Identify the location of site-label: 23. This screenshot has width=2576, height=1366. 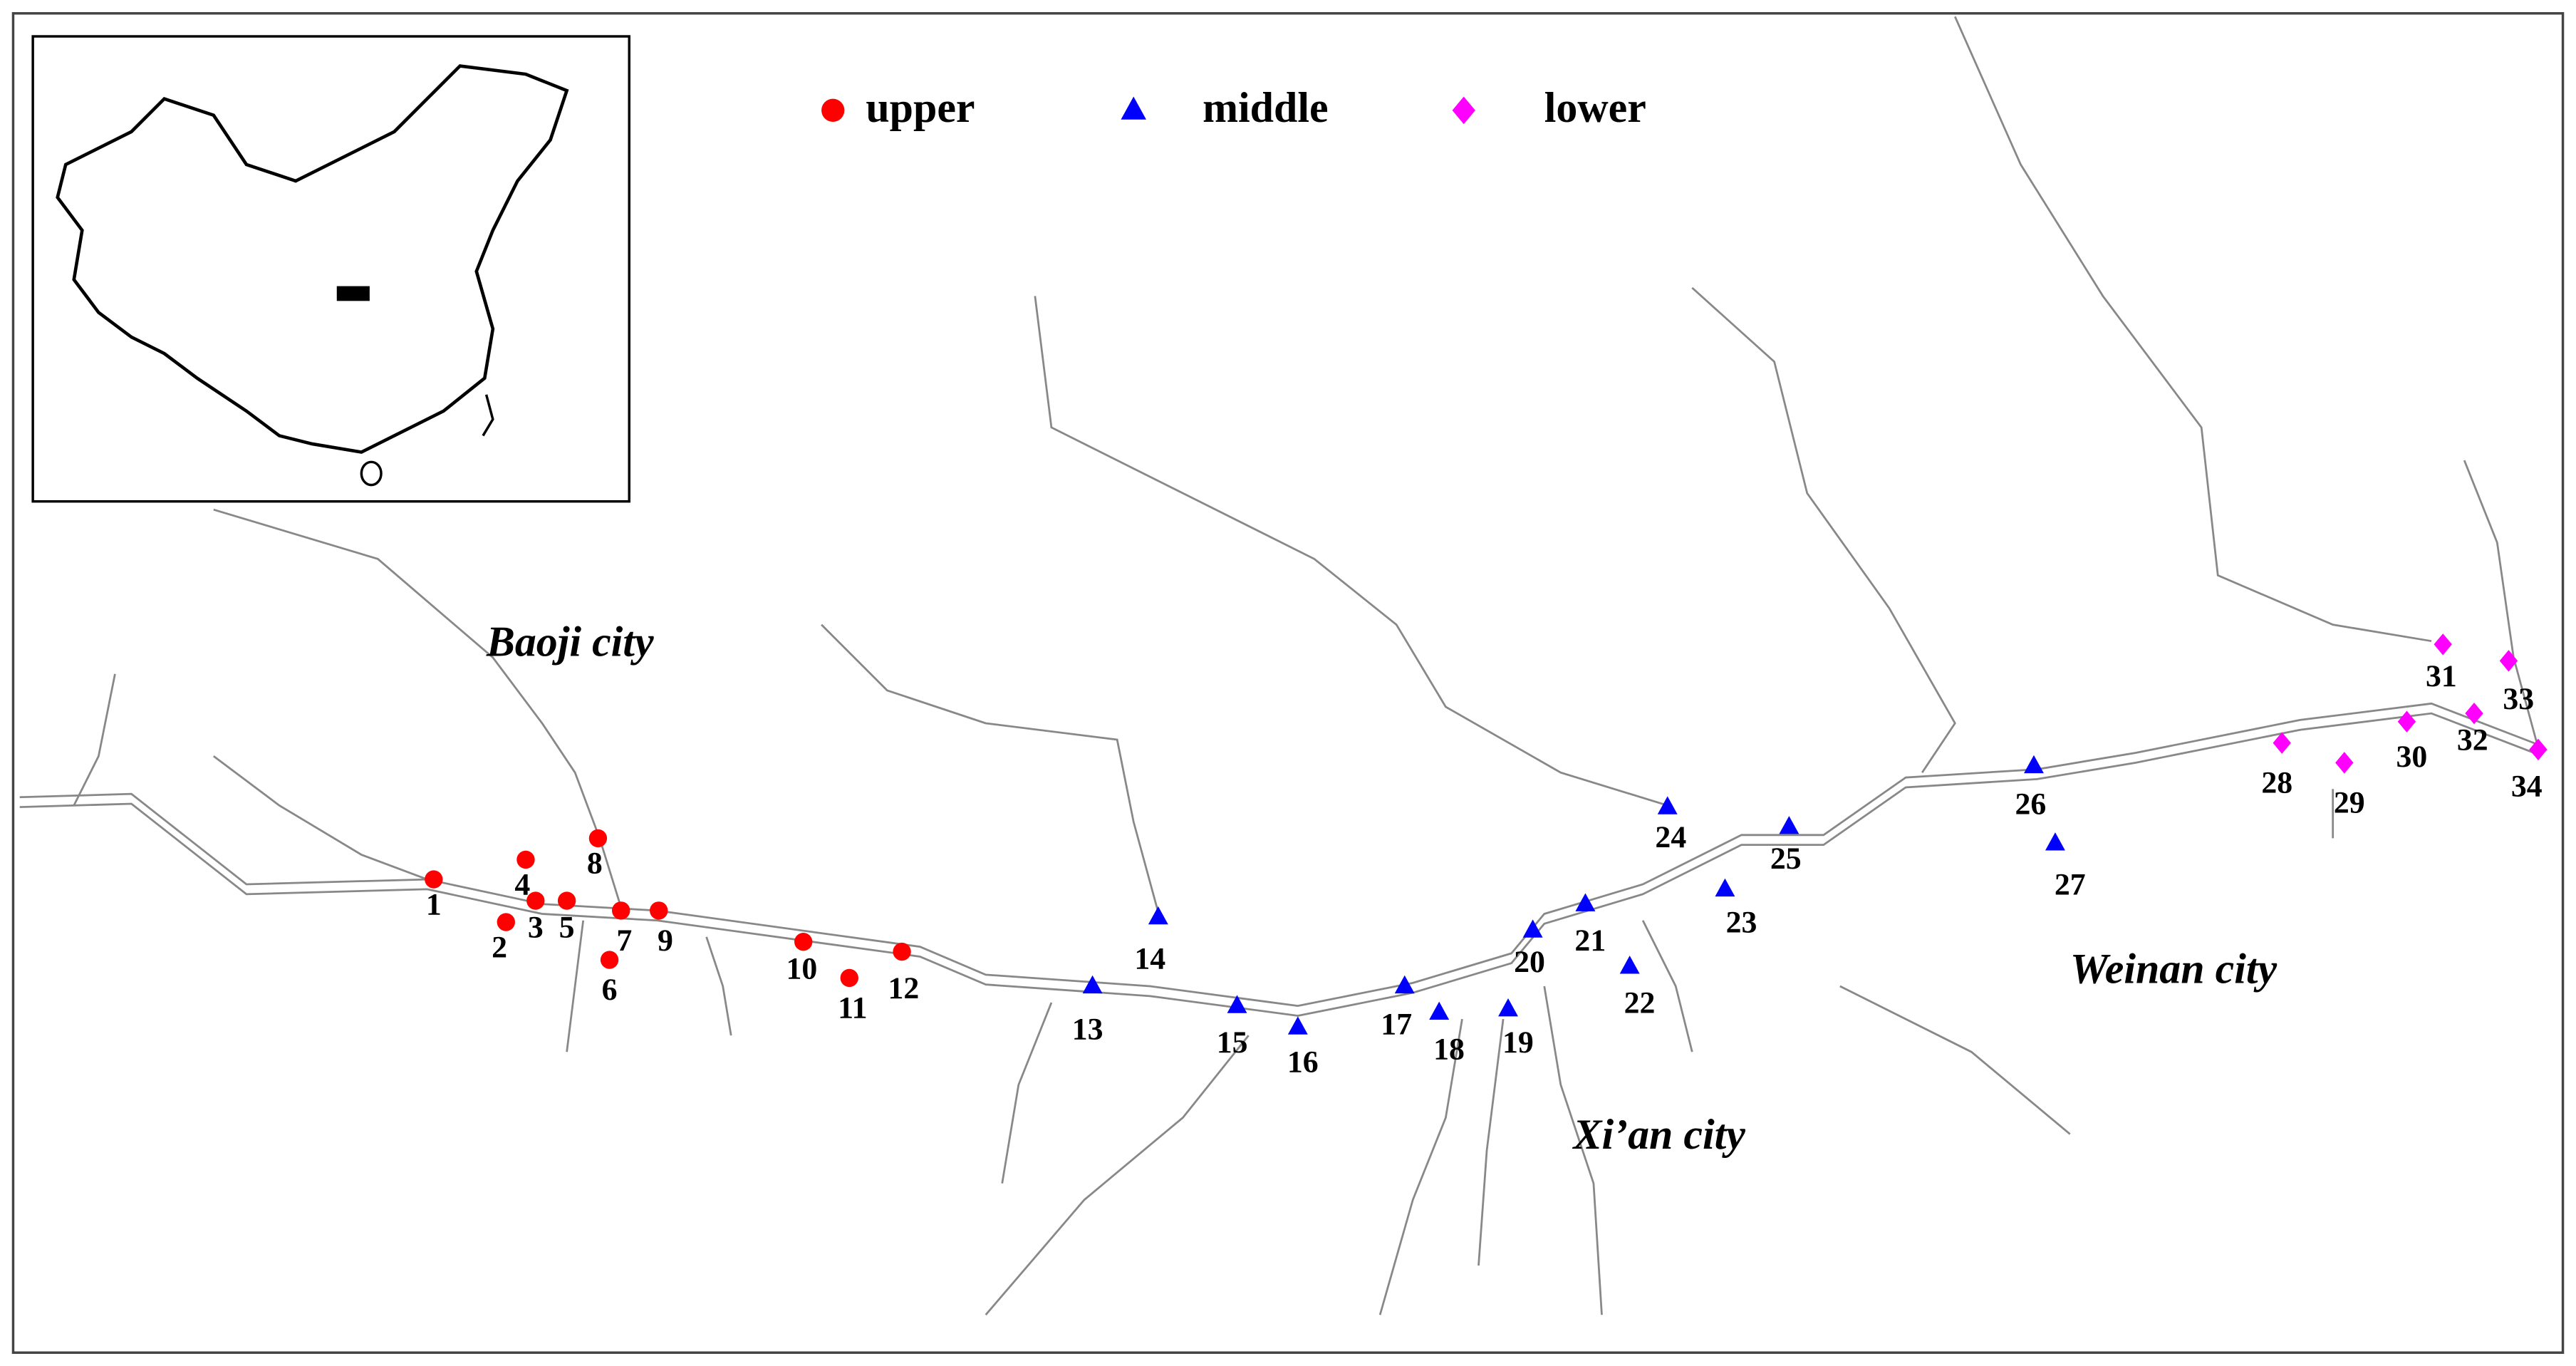
(1741, 923).